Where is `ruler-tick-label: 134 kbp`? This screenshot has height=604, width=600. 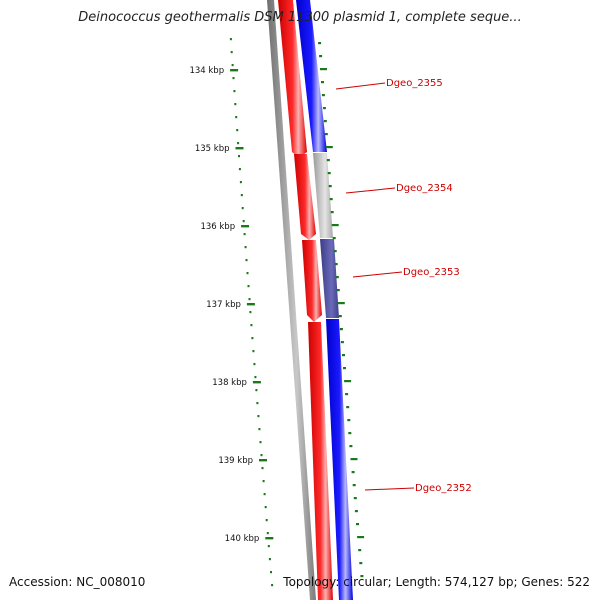 ruler-tick-label: 134 kbp is located at coordinates (206, 71).